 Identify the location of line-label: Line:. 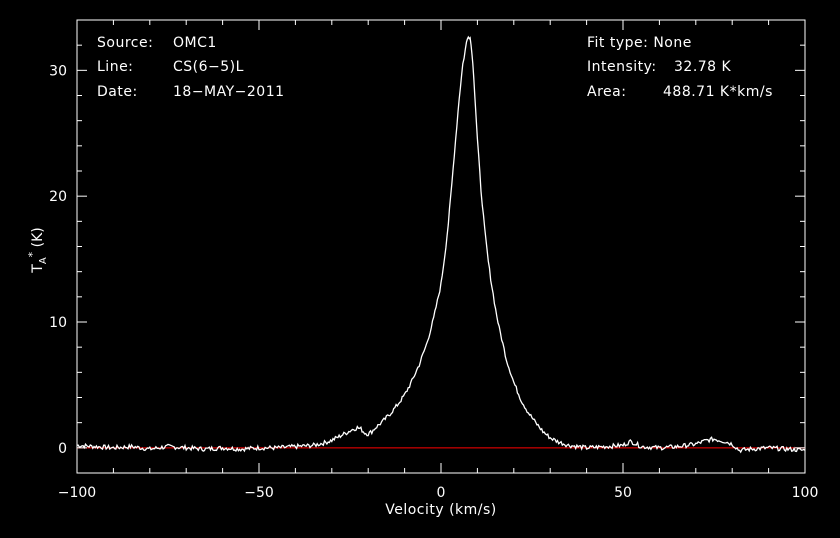
(115, 67).